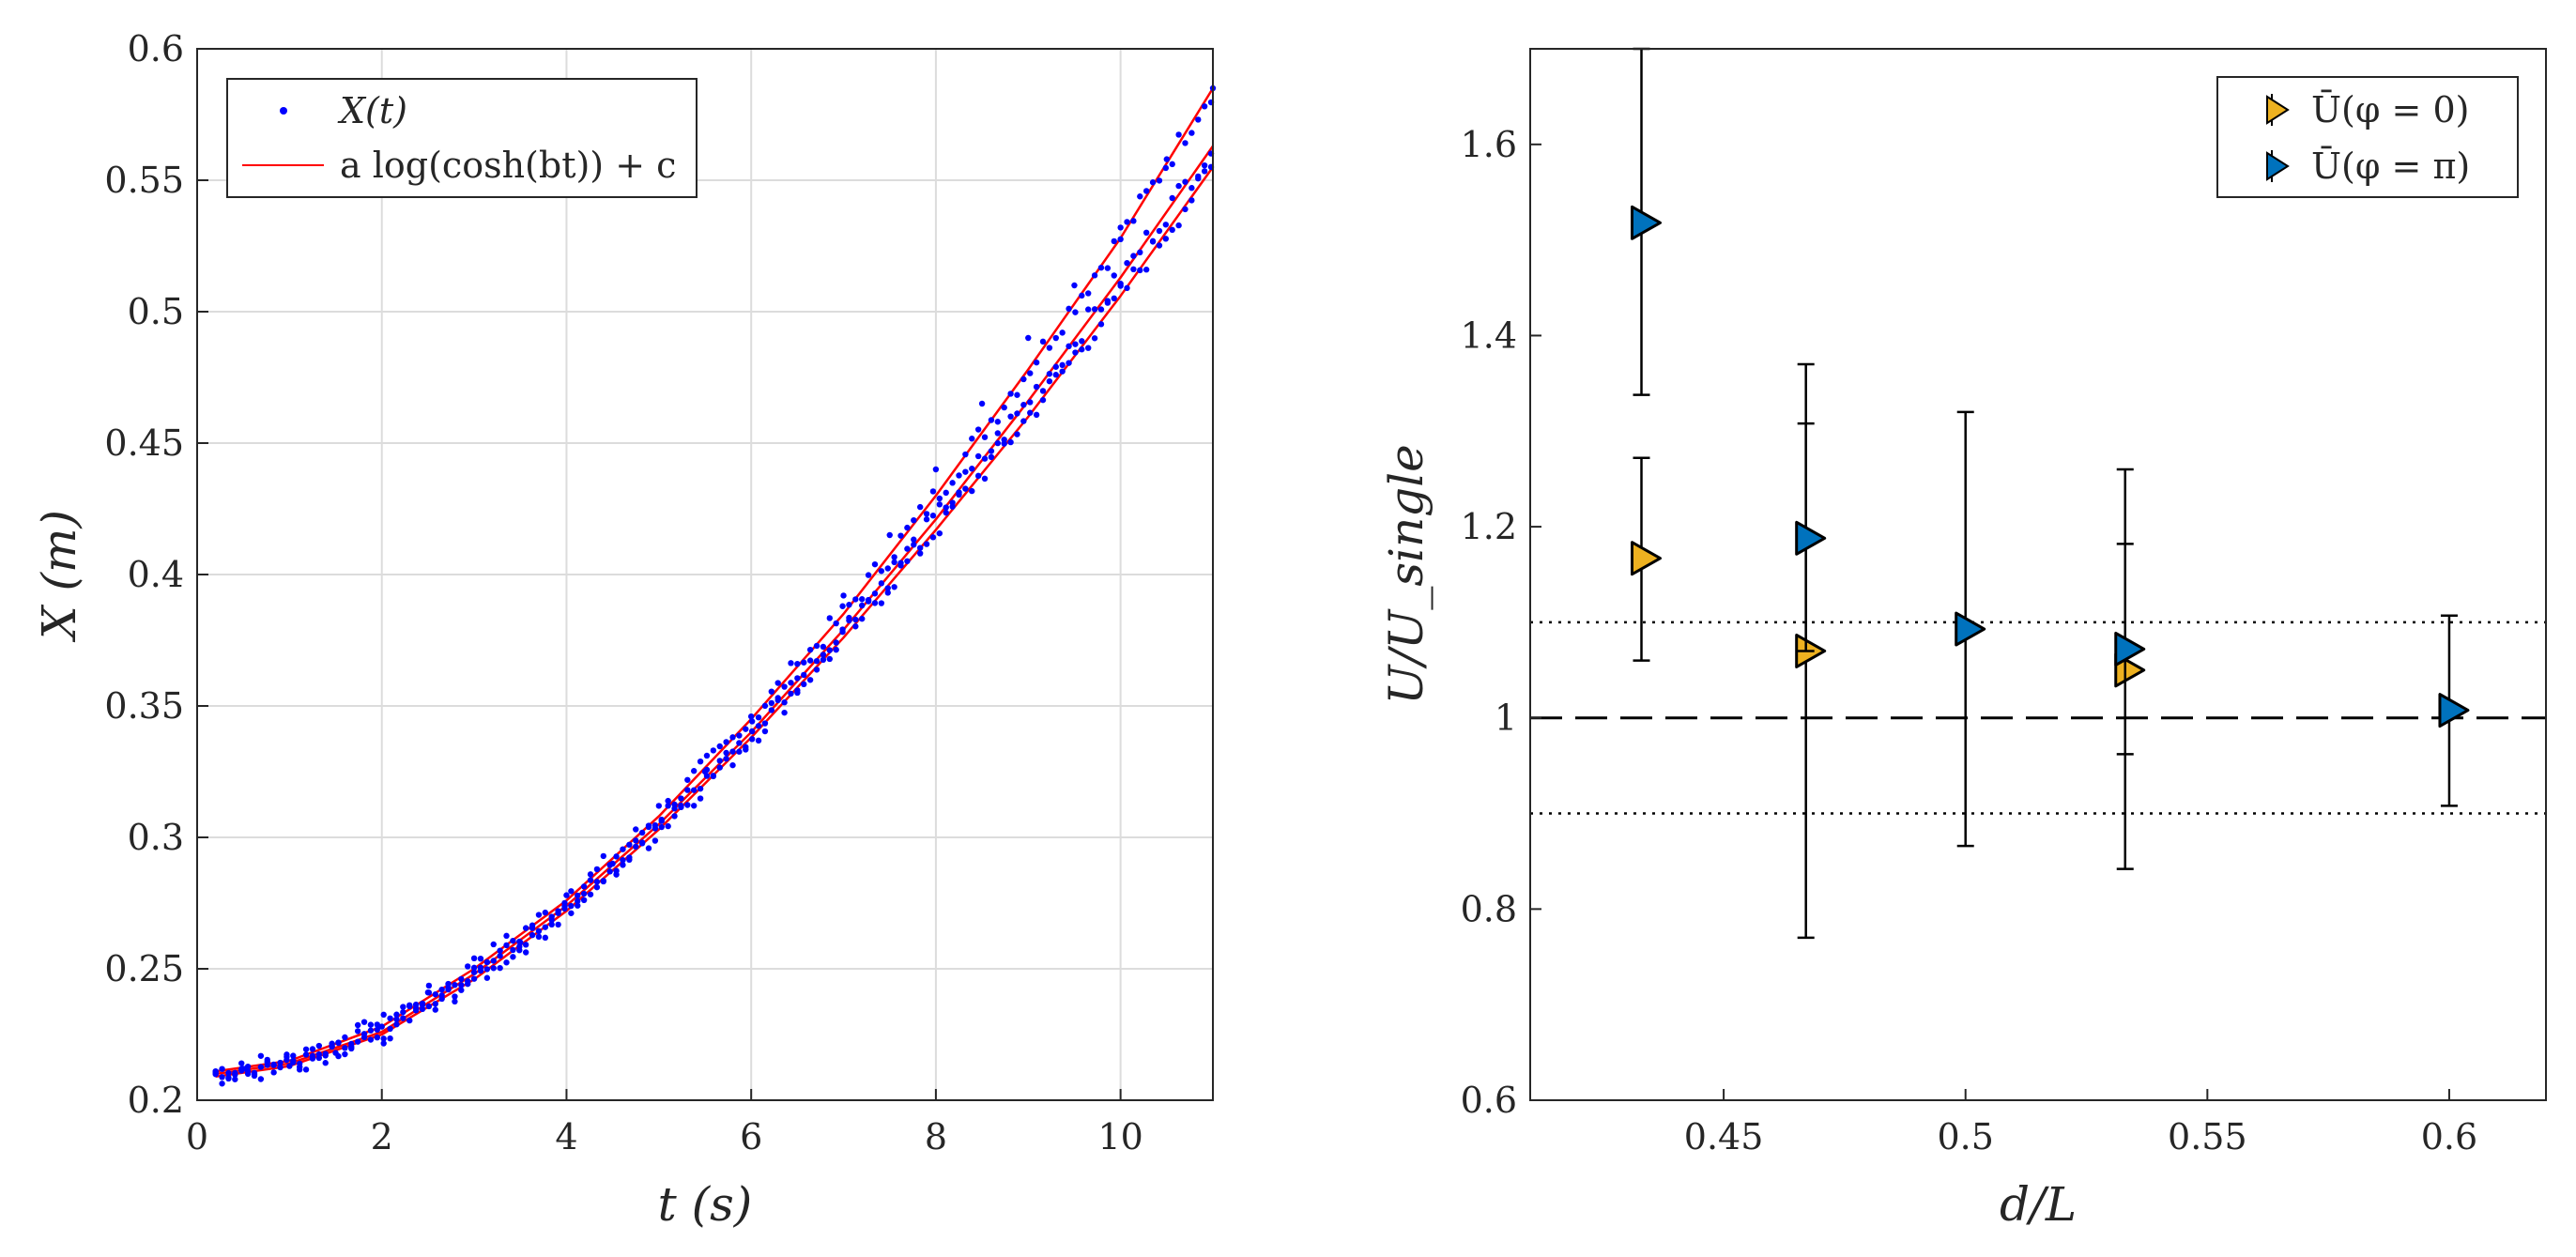  What do you see at coordinates (2130, 649) in the screenshot?
I see `right-marker-phi-pi` at bounding box center [2130, 649].